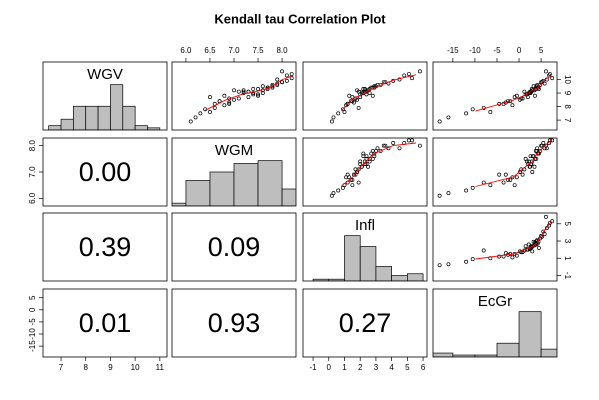  What do you see at coordinates (365, 323) in the screenshot?
I see `correlation-value: 0.27` at bounding box center [365, 323].